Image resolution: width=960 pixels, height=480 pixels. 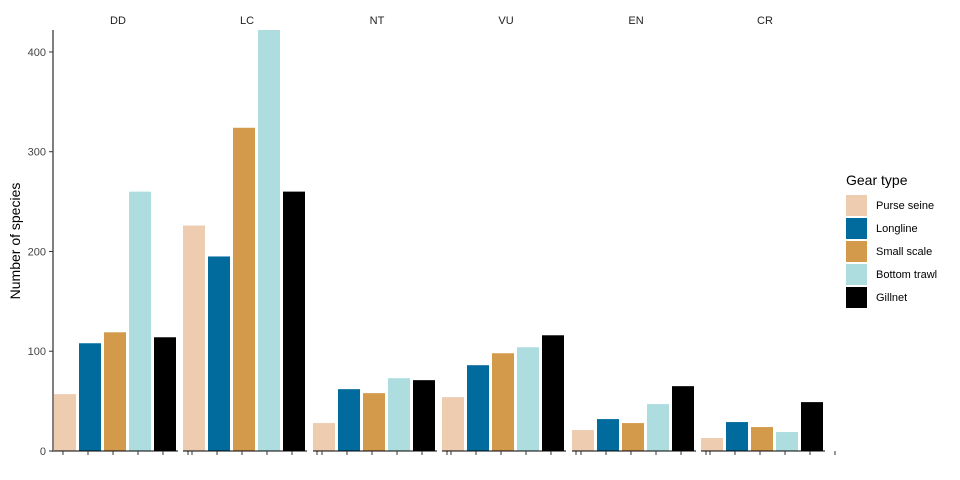 What do you see at coordinates (505, 21) in the screenshot?
I see `facet-label: VU` at bounding box center [505, 21].